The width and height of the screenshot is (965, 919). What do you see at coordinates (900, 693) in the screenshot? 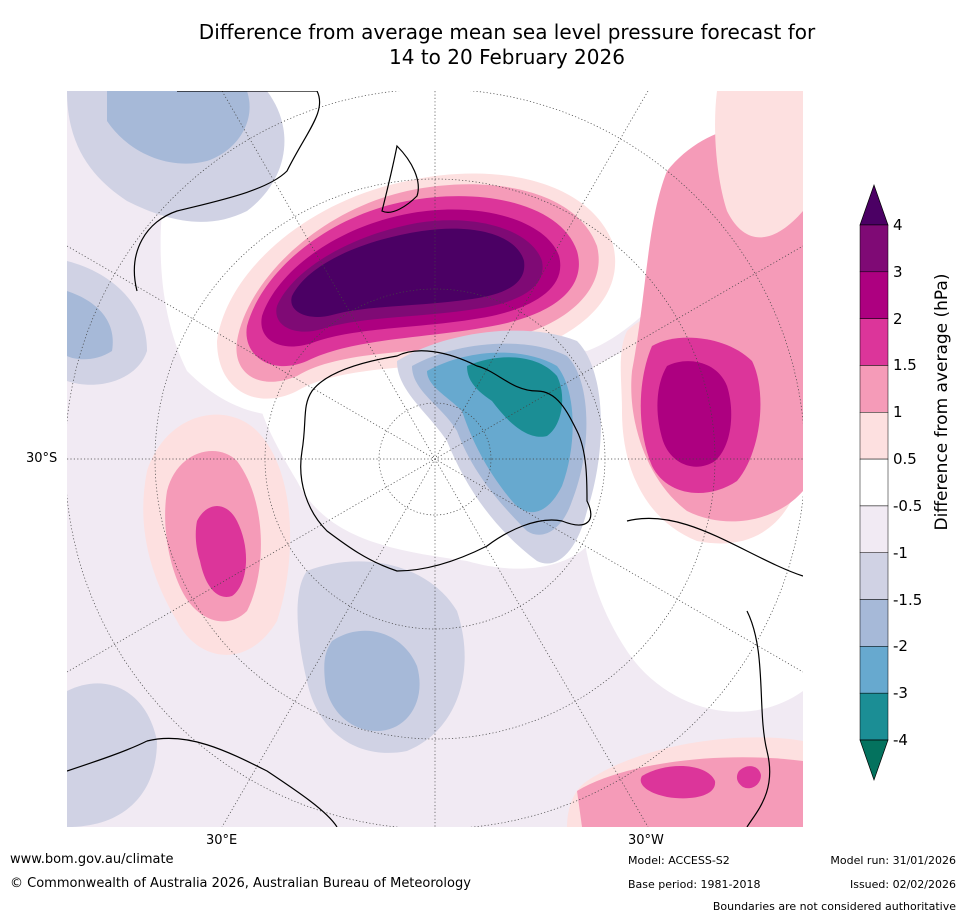
I see `colorbar-tick-label: -3` at bounding box center [900, 693].